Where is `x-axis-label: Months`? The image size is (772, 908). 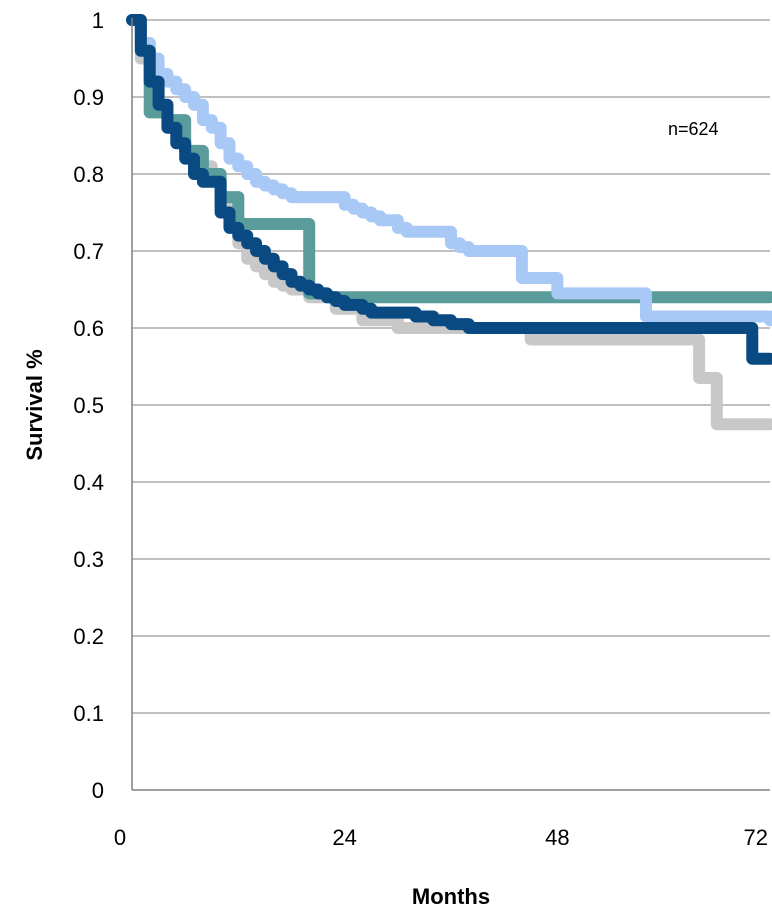
x-axis-label: Months is located at coordinates (451, 896).